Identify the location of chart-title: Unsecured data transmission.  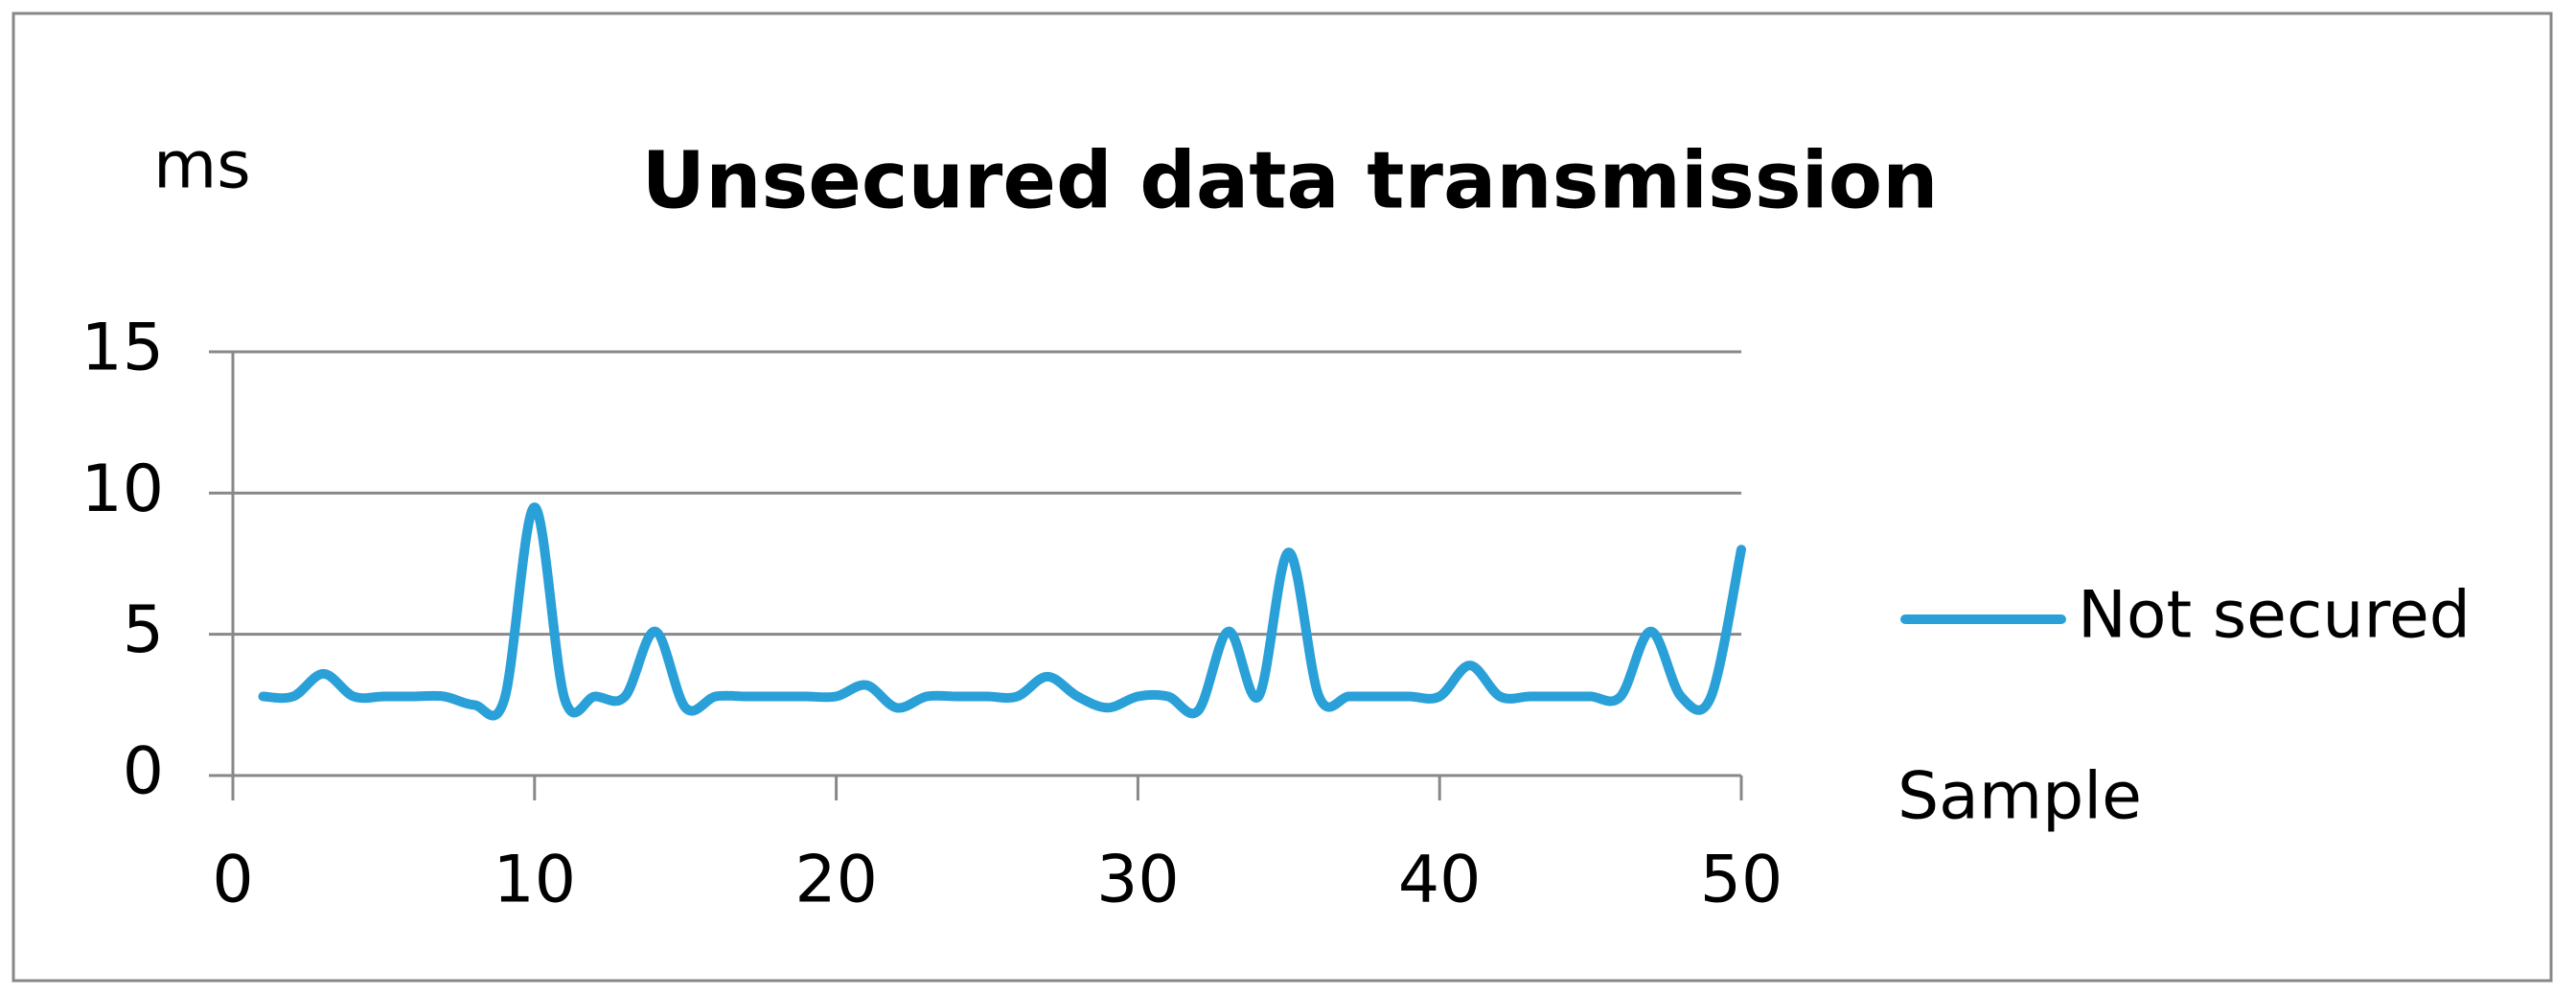
(1290, 181).